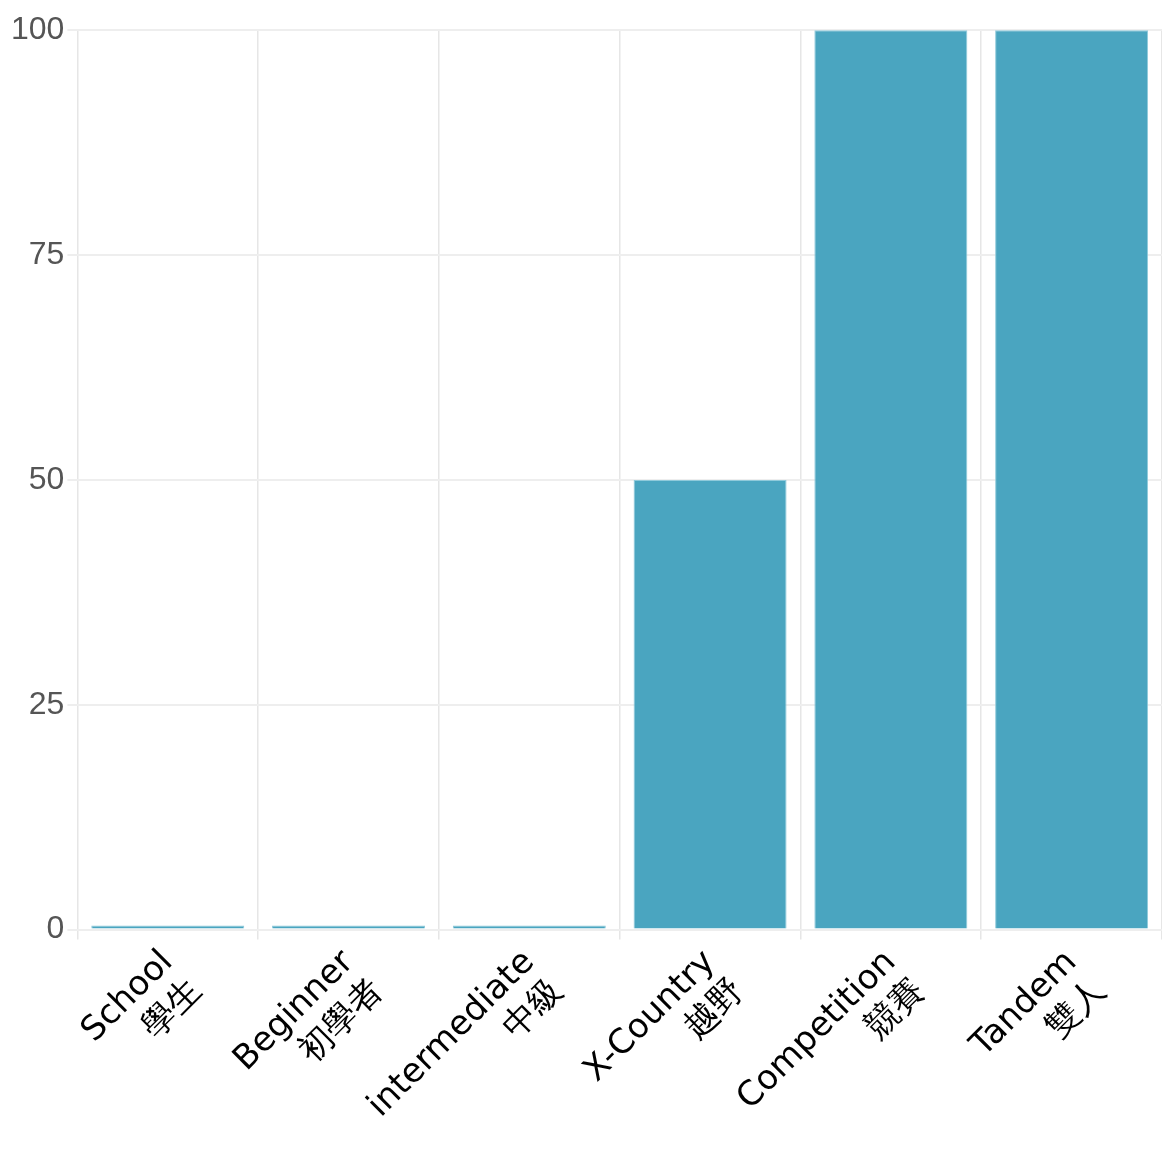  I want to click on y-tick-label: 100, so click(38, 28).